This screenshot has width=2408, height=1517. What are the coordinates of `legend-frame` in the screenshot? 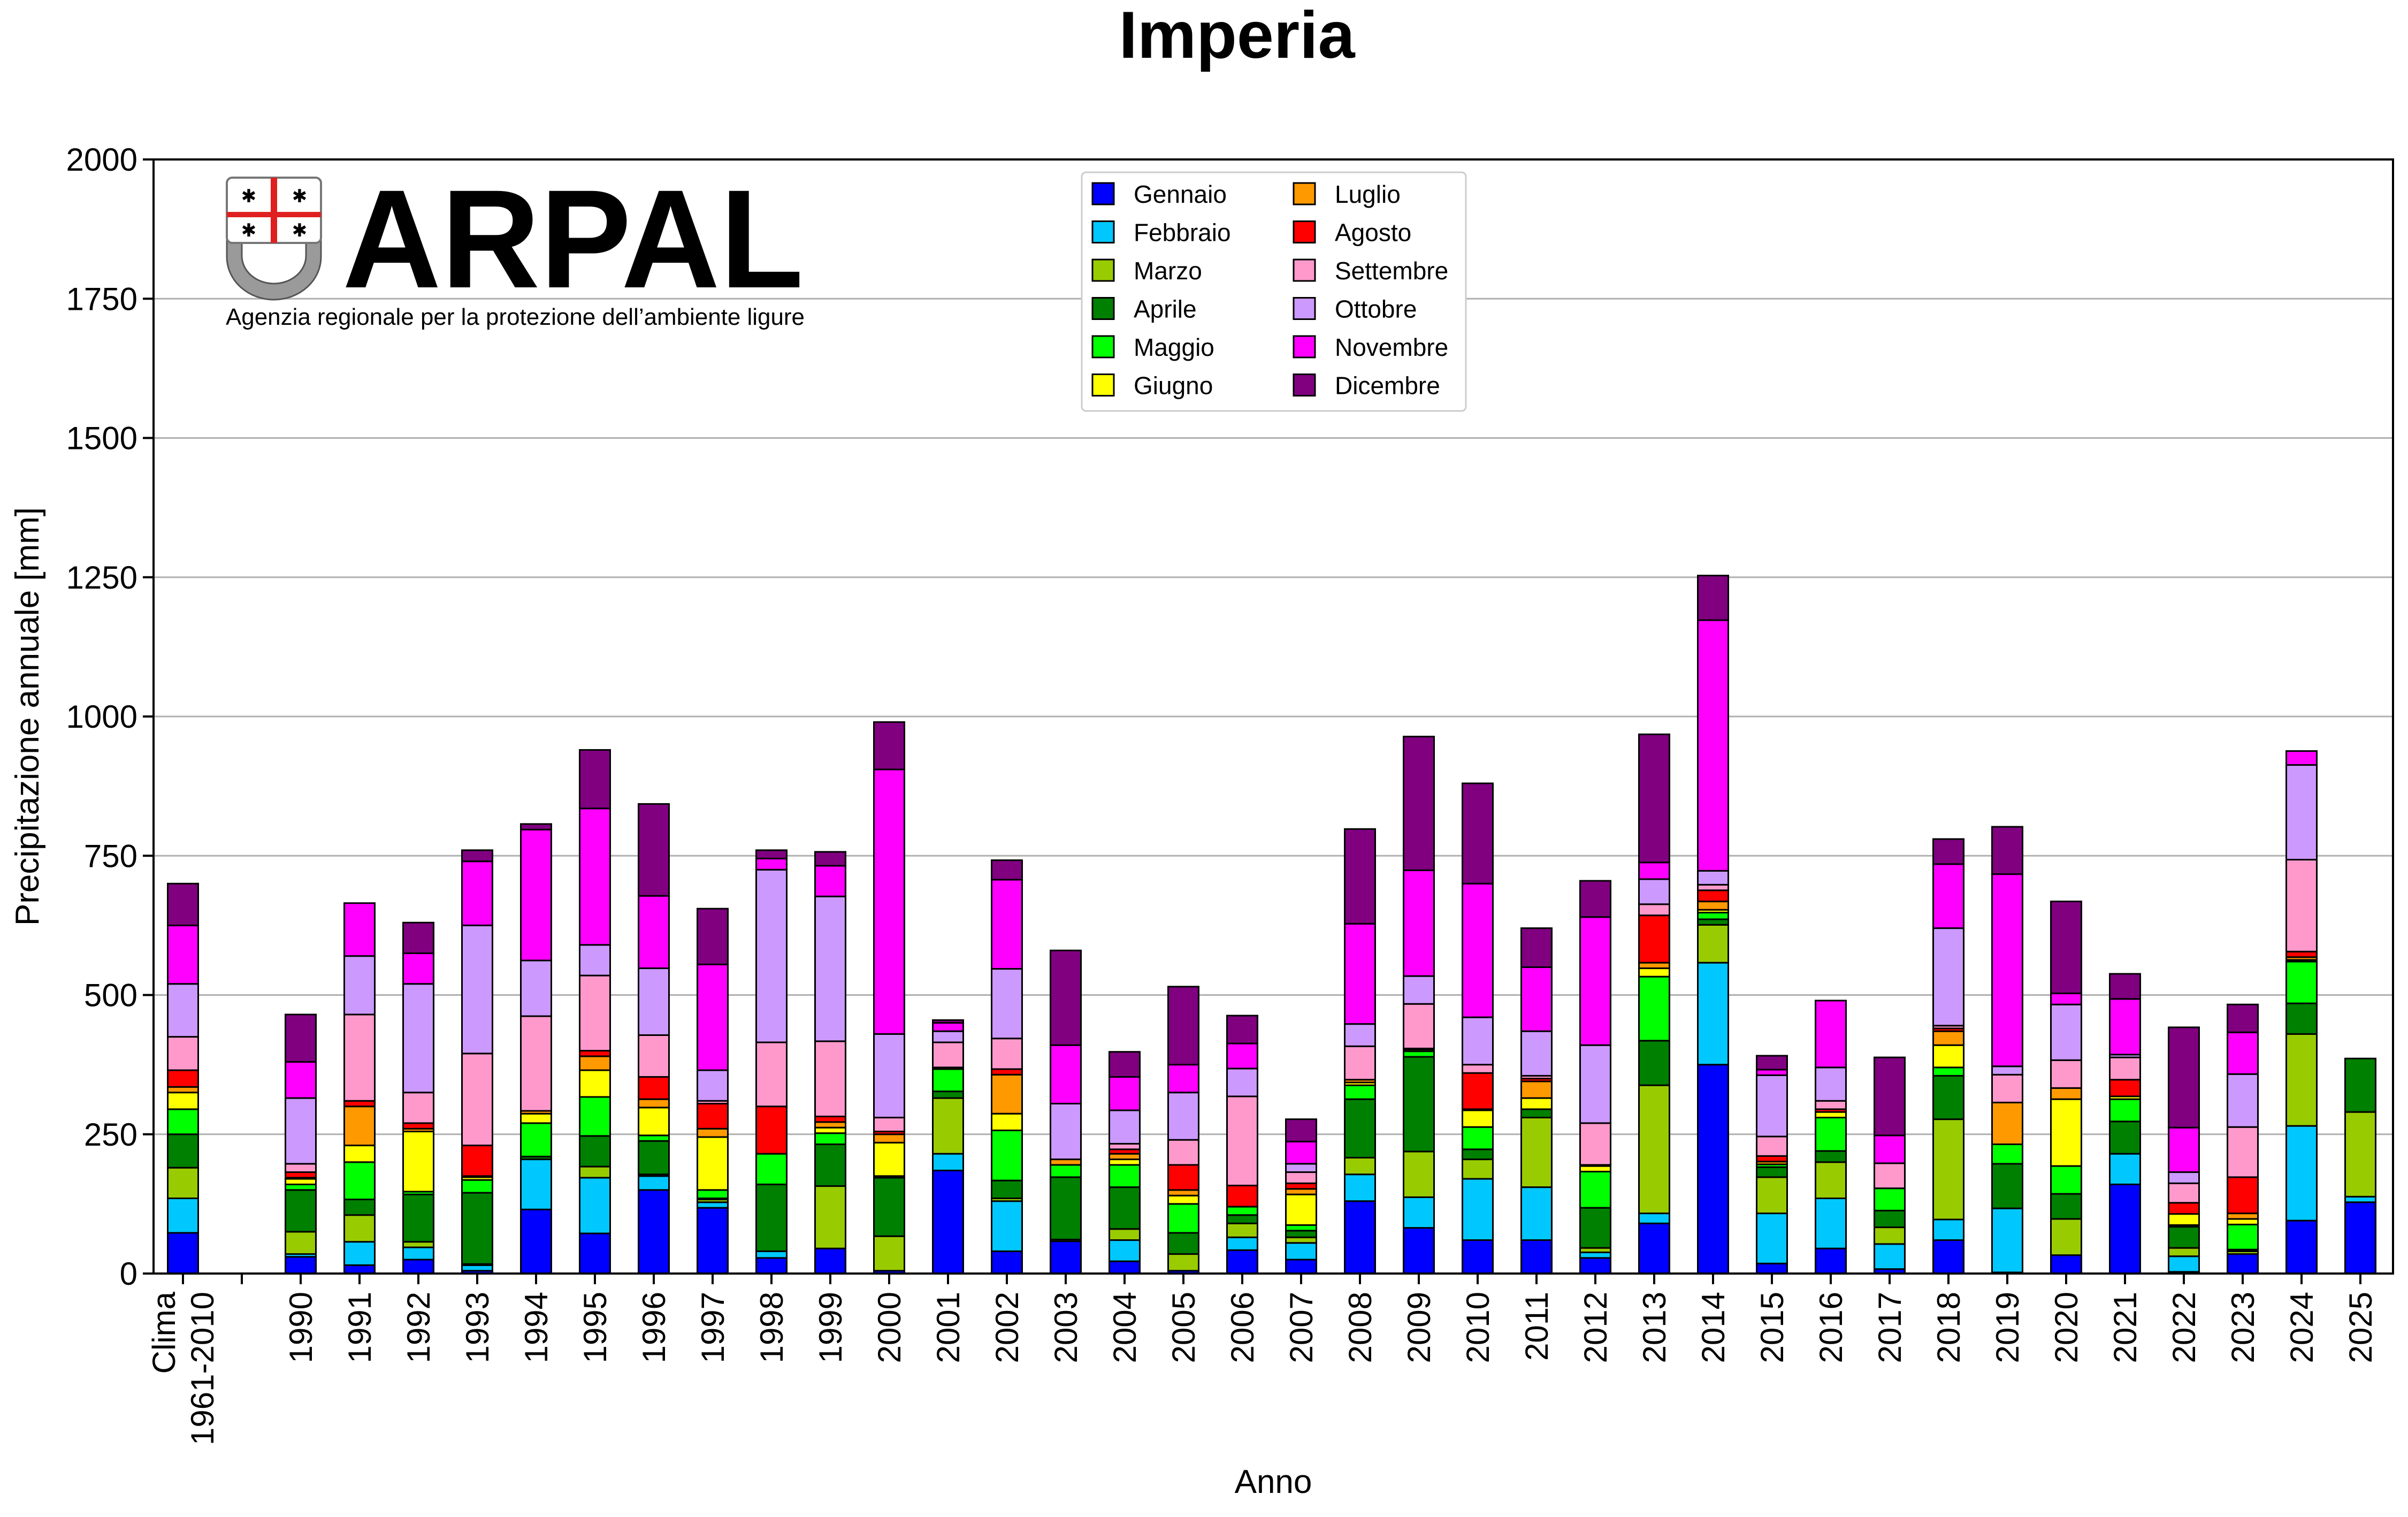 It's located at (1274, 291).